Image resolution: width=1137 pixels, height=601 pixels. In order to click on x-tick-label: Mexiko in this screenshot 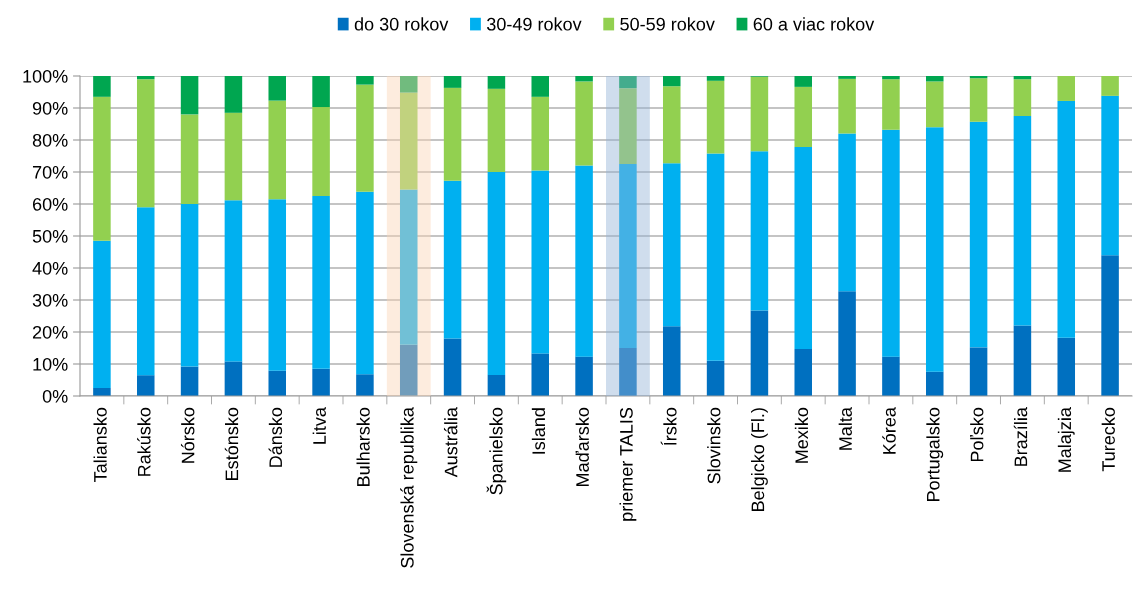, I will do `click(801, 435)`.